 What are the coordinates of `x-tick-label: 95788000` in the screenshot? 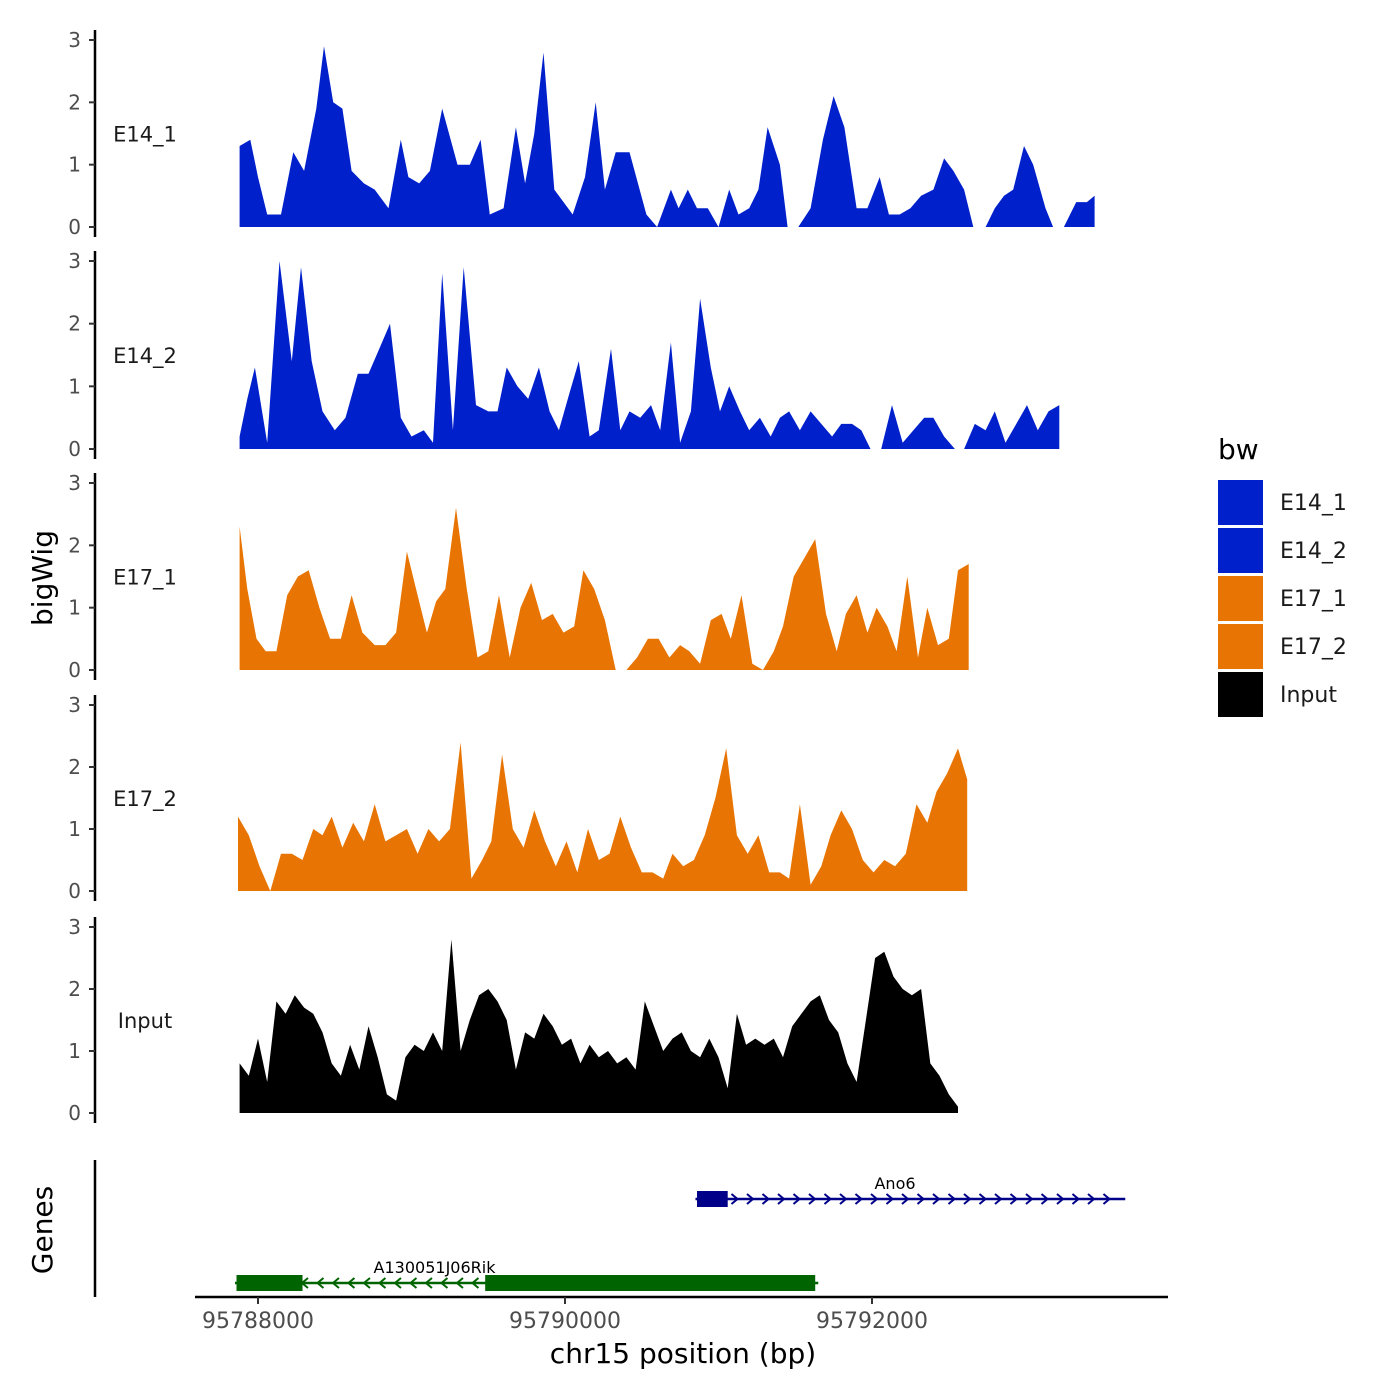 It's located at (258, 1321).